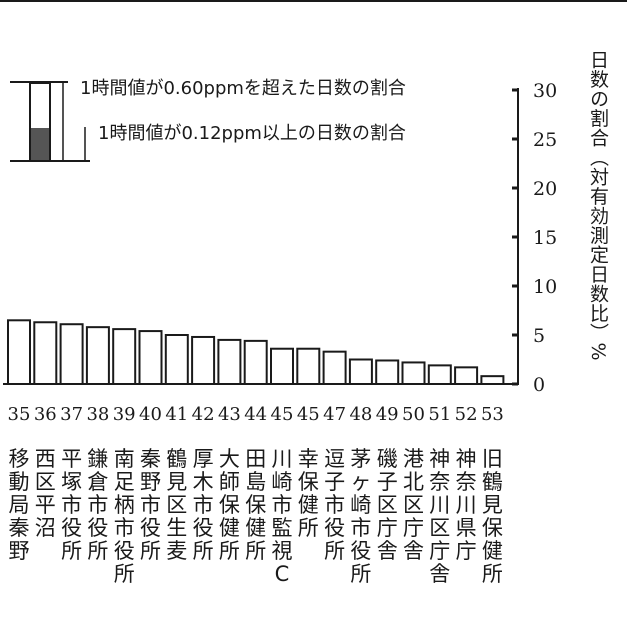  What do you see at coordinates (545, 189) in the screenshot?
I see `y-tick-label-20: 20` at bounding box center [545, 189].